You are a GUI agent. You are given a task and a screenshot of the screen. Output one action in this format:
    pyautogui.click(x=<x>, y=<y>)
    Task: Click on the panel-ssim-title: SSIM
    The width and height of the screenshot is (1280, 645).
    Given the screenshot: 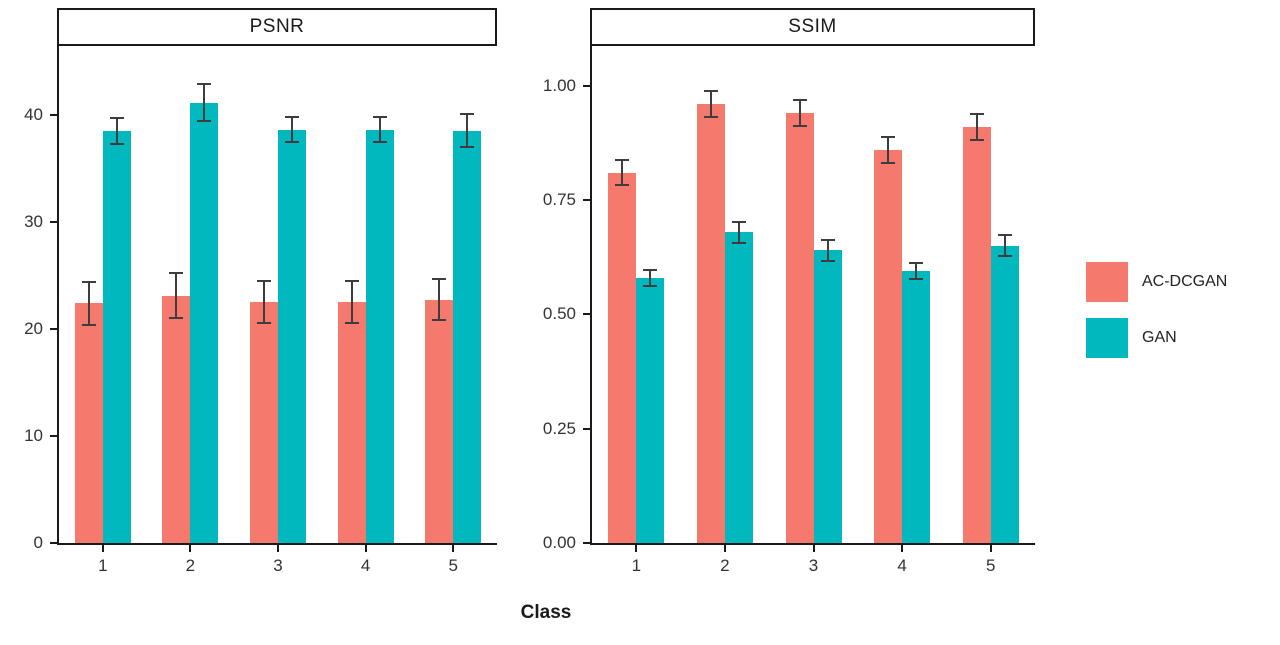 What is the action you would take?
    pyautogui.click(x=812, y=27)
    